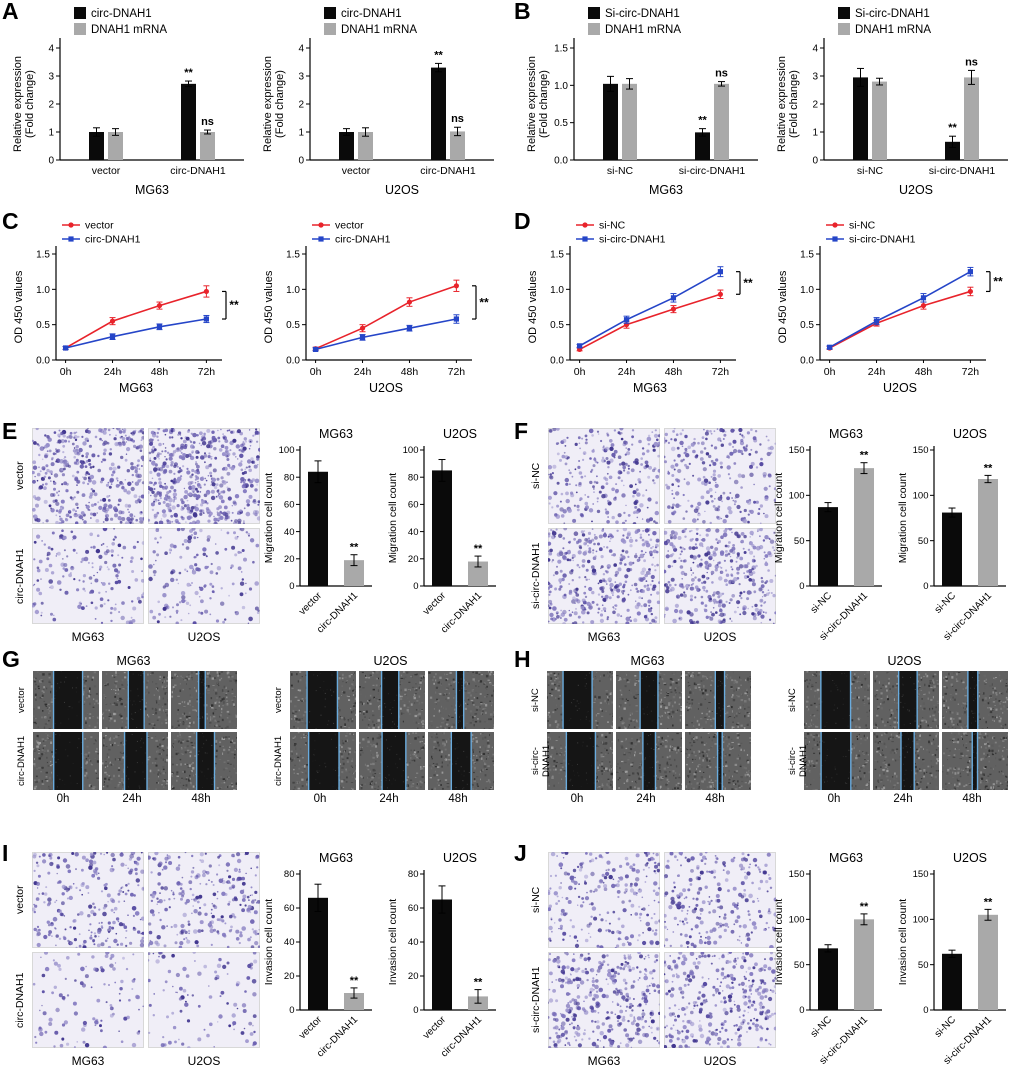 The width and height of the screenshot is (1020, 1074). I want to click on image-row-E-0: vector, so click(137, 476).